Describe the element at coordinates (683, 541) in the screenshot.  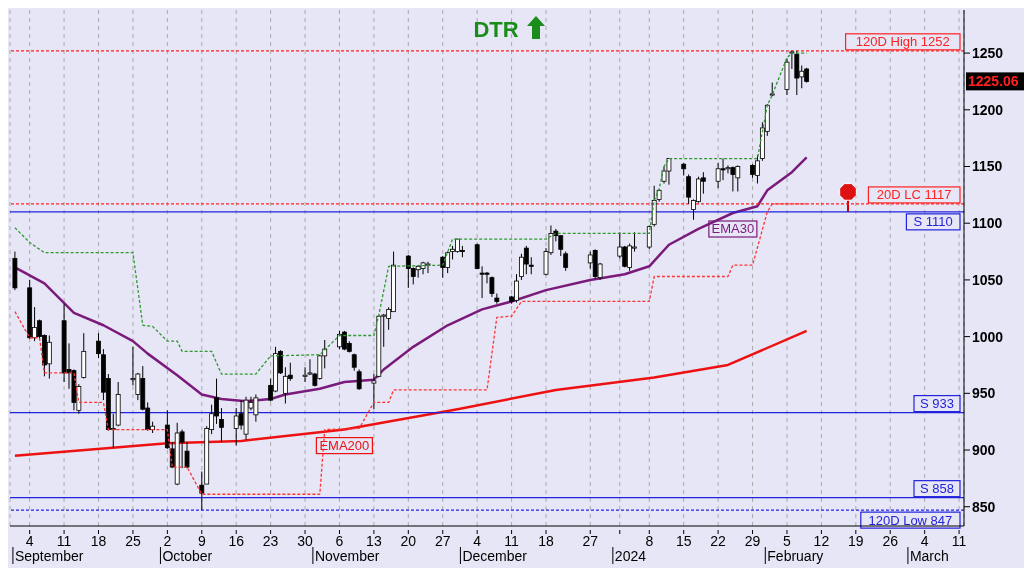
I see `x-tick-label: 15` at that location.